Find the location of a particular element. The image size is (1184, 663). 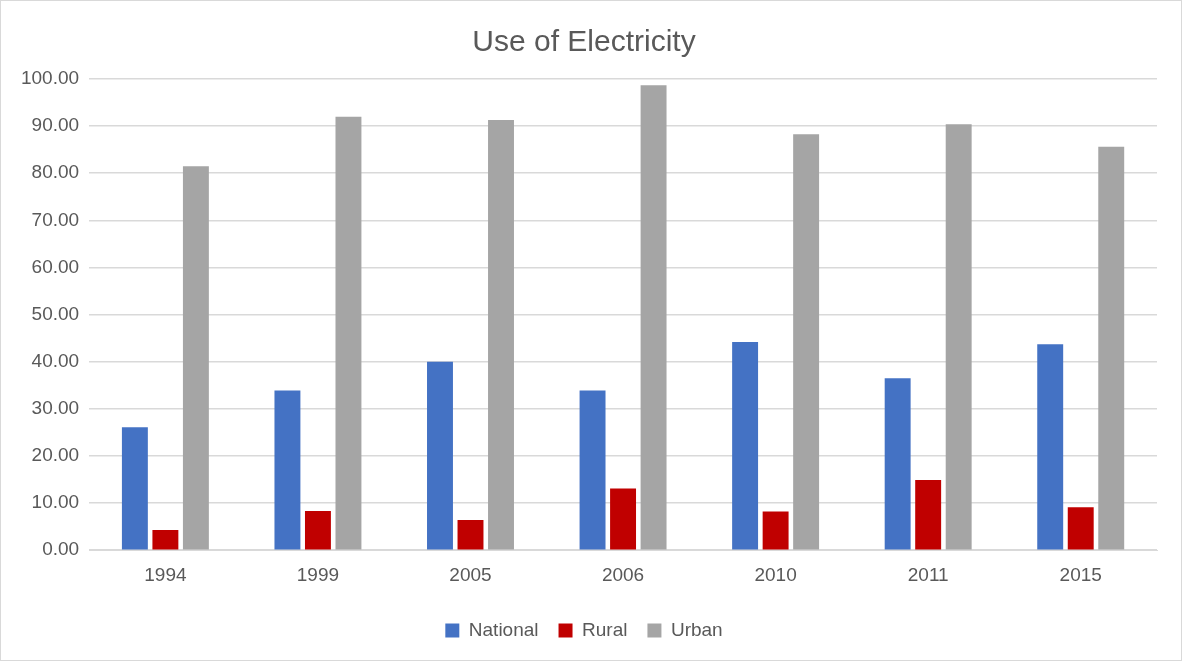

y-tick-label: 60.00 is located at coordinates (55, 266).